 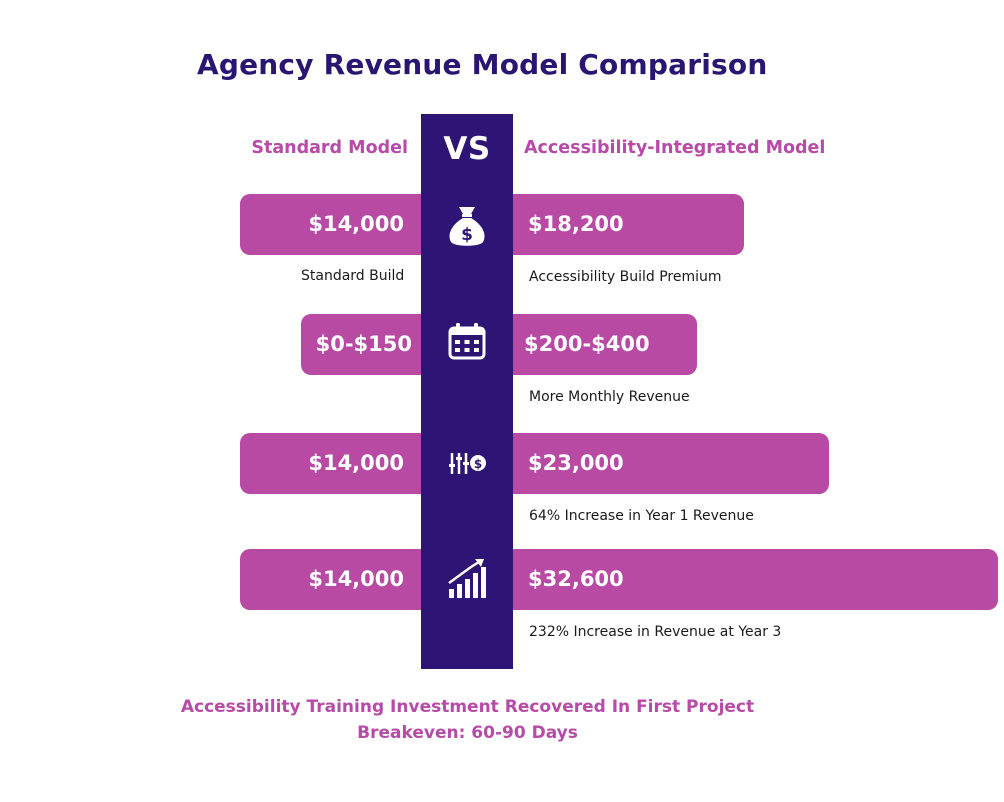 I want to click on row-3-accessible-value: $23,000, so click(x=576, y=463).